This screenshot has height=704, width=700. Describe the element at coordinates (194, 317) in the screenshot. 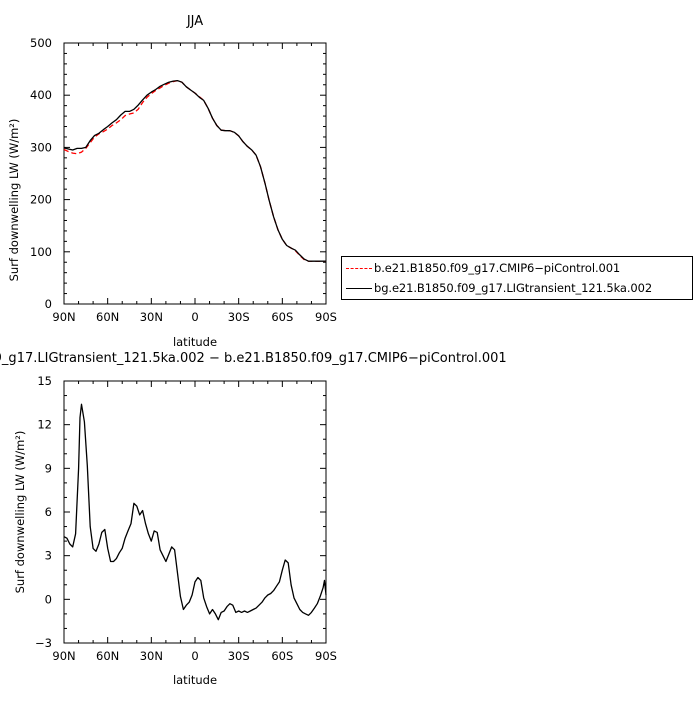

I see `panel1-xtick-label: 0` at that location.